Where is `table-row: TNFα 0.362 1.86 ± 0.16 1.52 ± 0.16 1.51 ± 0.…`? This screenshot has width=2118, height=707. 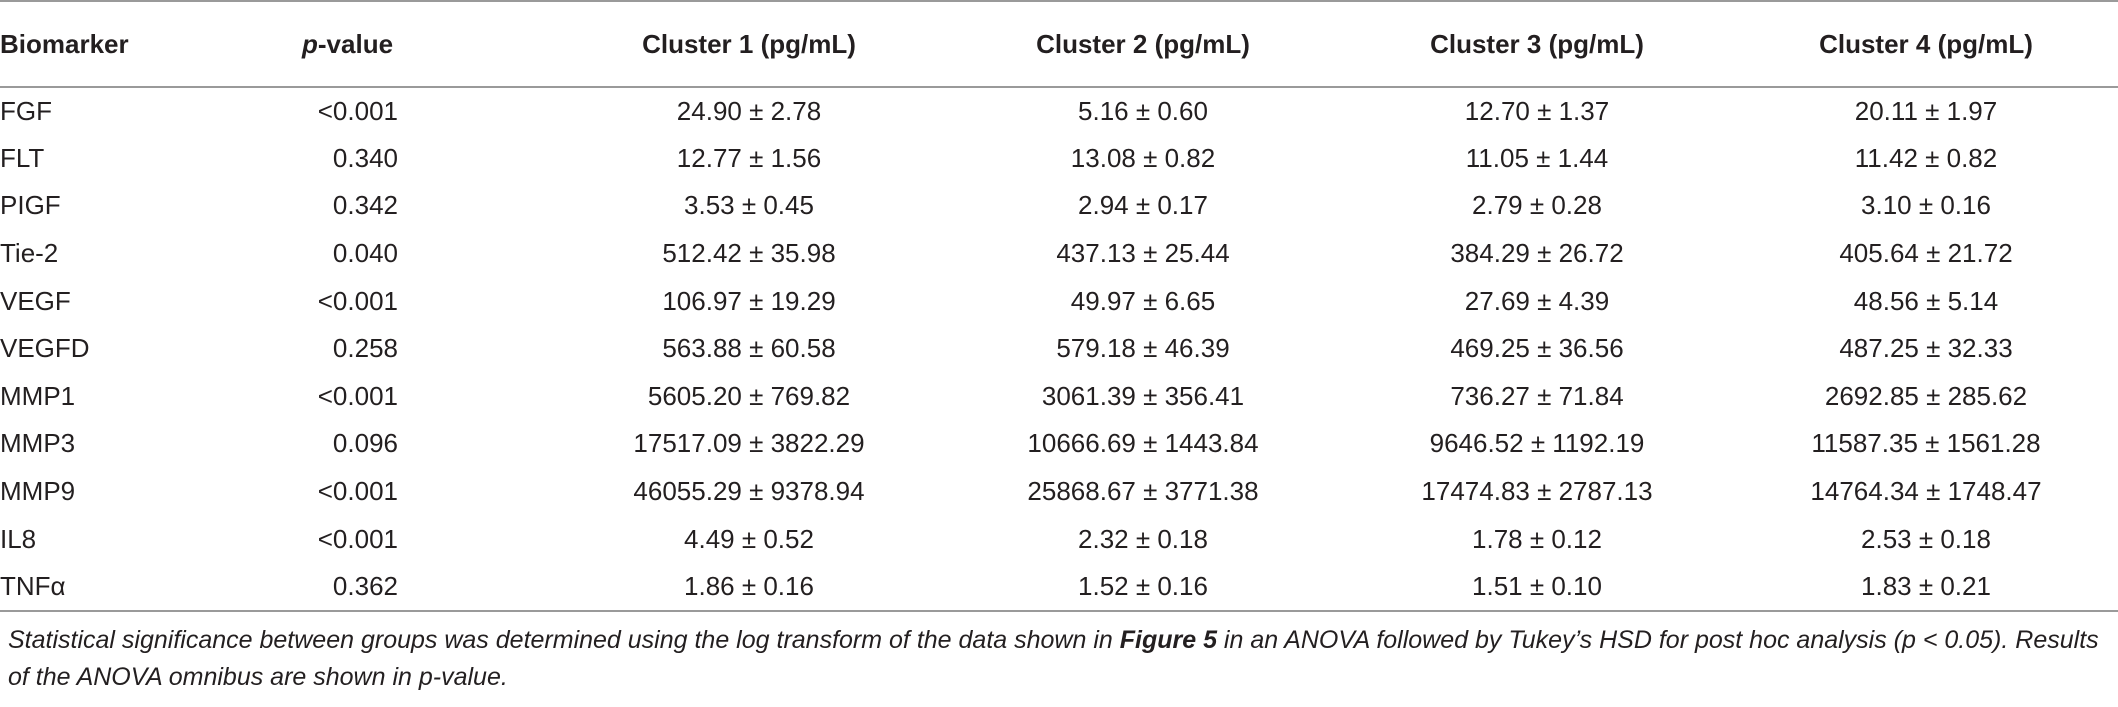 table-row: TNFα 0.362 1.86 ± 0.16 1.52 ± 0.16 1.51 ± 0.… is located at coordinates (1059, 587).